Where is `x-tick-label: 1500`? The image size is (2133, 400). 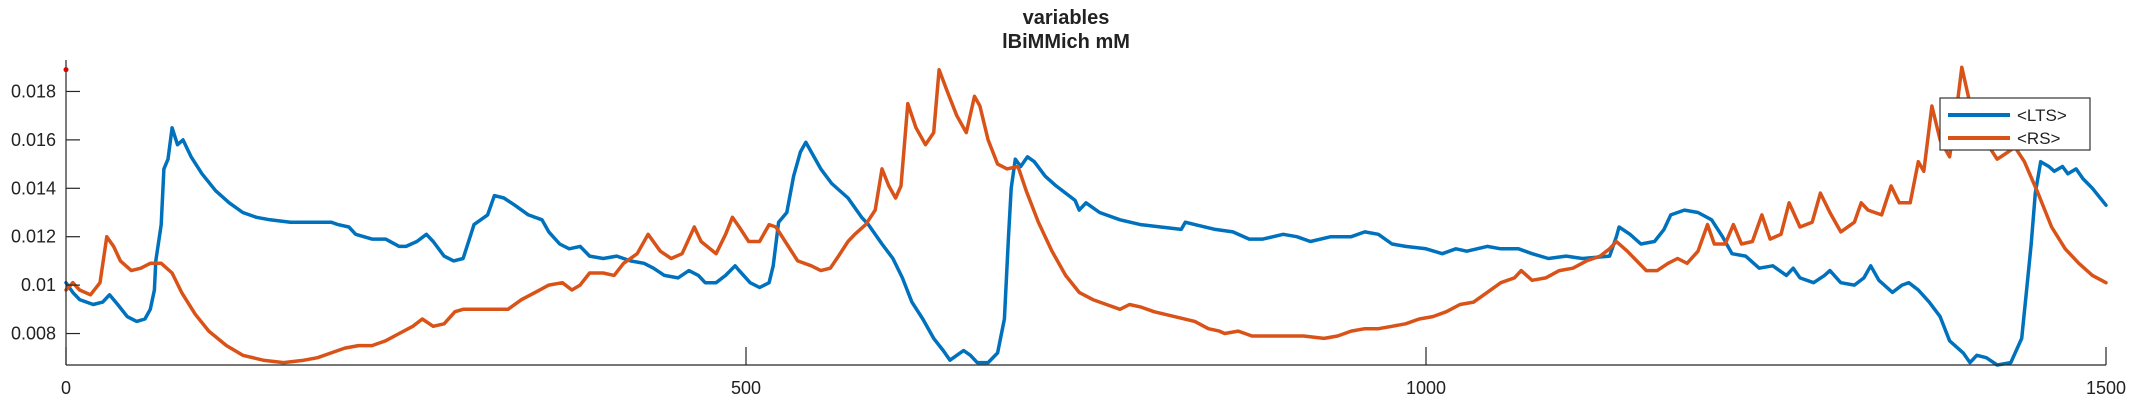 x-tick-label: 1500 is located at coordinates (2106, 388).